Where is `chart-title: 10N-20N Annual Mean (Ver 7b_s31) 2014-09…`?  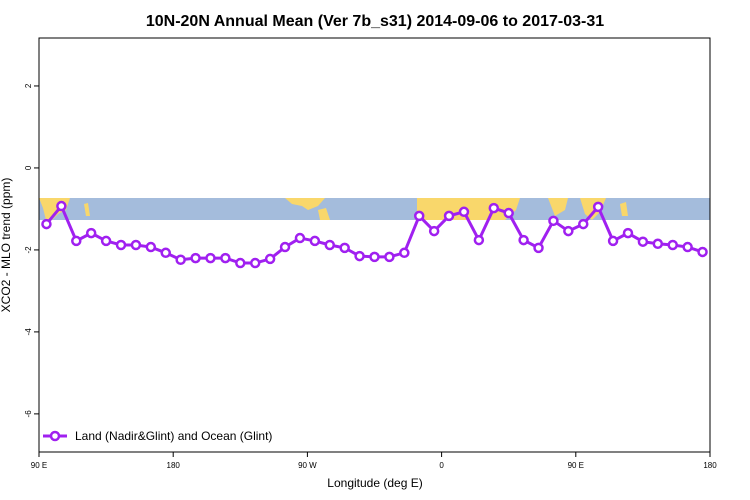
chart-title: 10N-20N Annual Mean (Ver 7b_s31) 2014-09… is located at coordinates (375, 21).